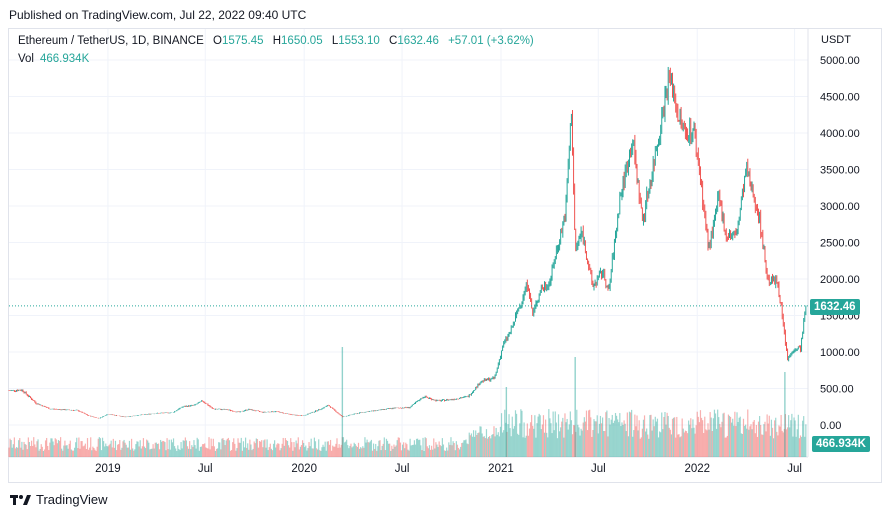 The image size is (891, 518). Describe the element at coordinates (836, 40) in the screenshot. I see `currency-label: USDT` at that location.